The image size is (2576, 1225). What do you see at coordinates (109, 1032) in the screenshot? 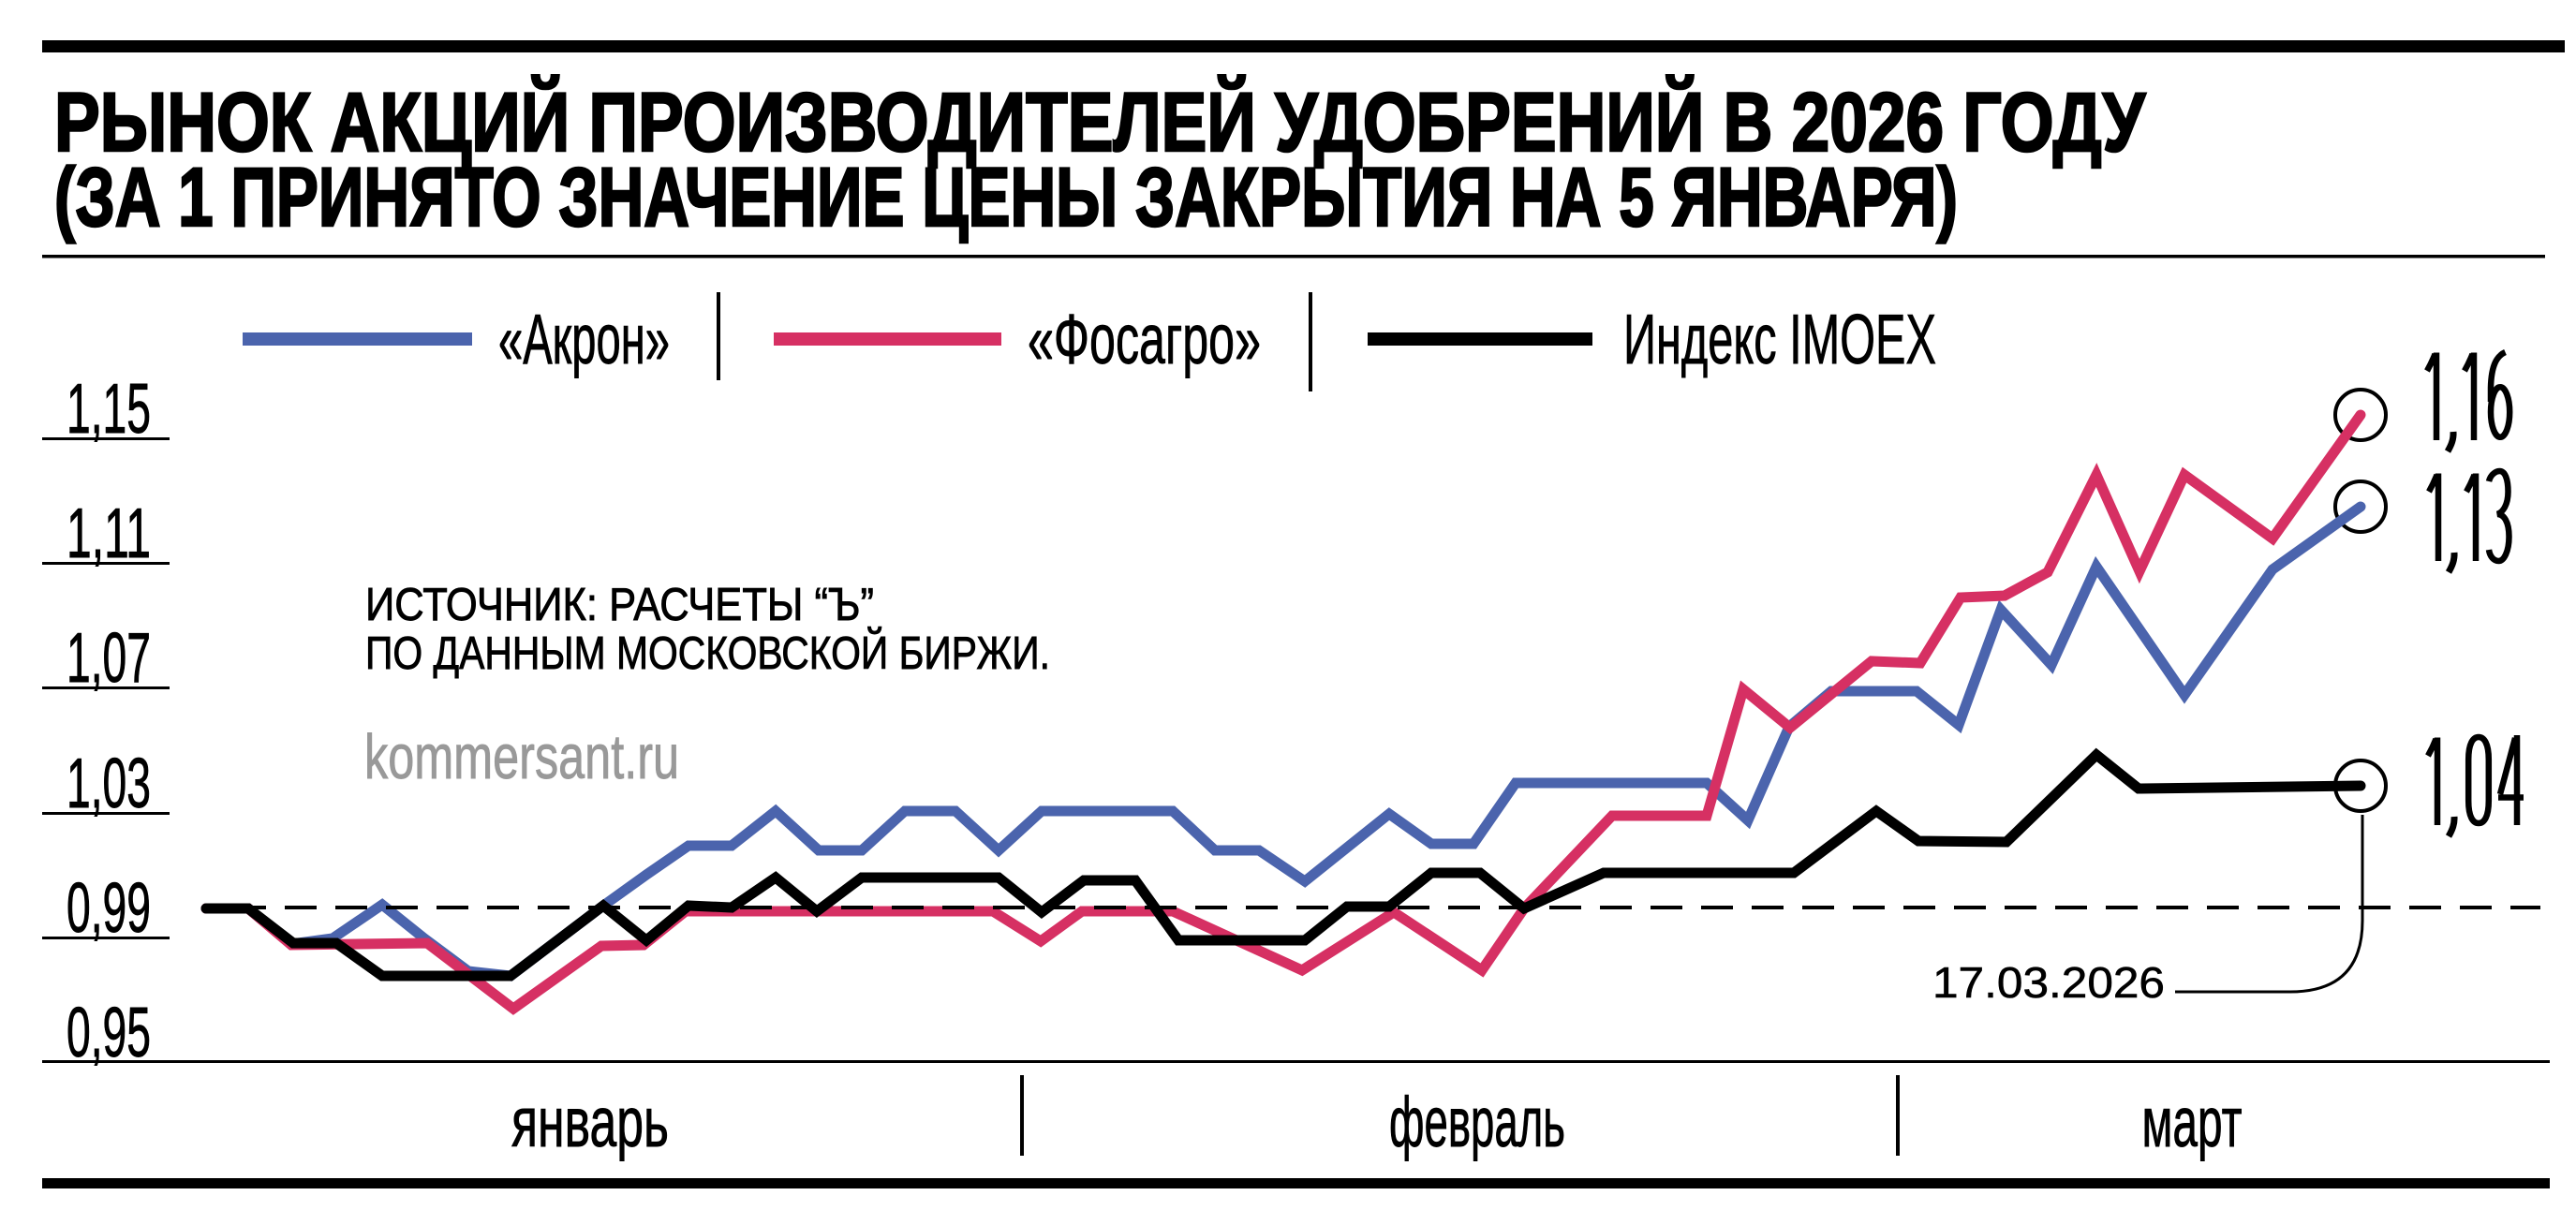
I see `svg-text: 0,95` at bounding box center [109, 1032].